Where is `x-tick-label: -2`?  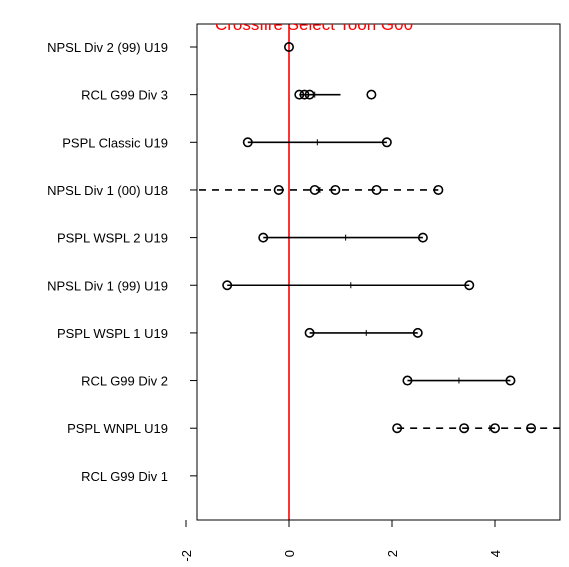 x-tick-label: -2 is located at coordinates (186, 556).